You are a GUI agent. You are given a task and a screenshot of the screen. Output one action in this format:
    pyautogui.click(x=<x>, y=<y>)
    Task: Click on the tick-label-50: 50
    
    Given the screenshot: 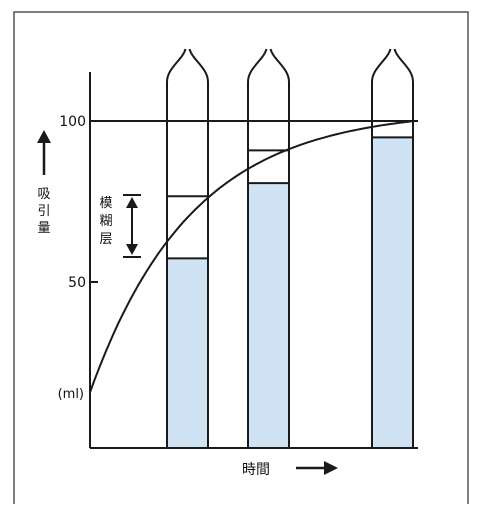 What is the action you would take?
    pyautogui.click(x=77, y=283)
    